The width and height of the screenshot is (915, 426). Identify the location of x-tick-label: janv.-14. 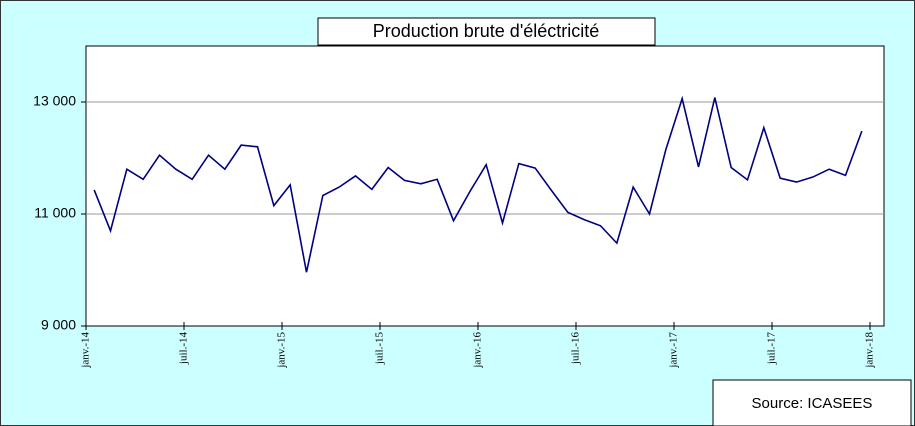
(86, 350).